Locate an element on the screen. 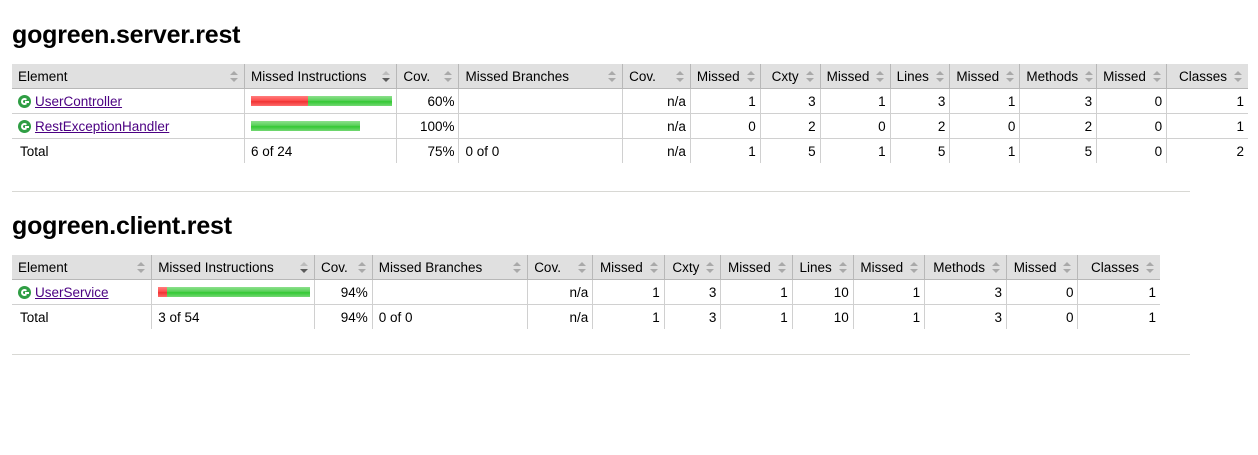  page-title-server-rest: gogreen.server.rest is located at coordinates (126, 35).